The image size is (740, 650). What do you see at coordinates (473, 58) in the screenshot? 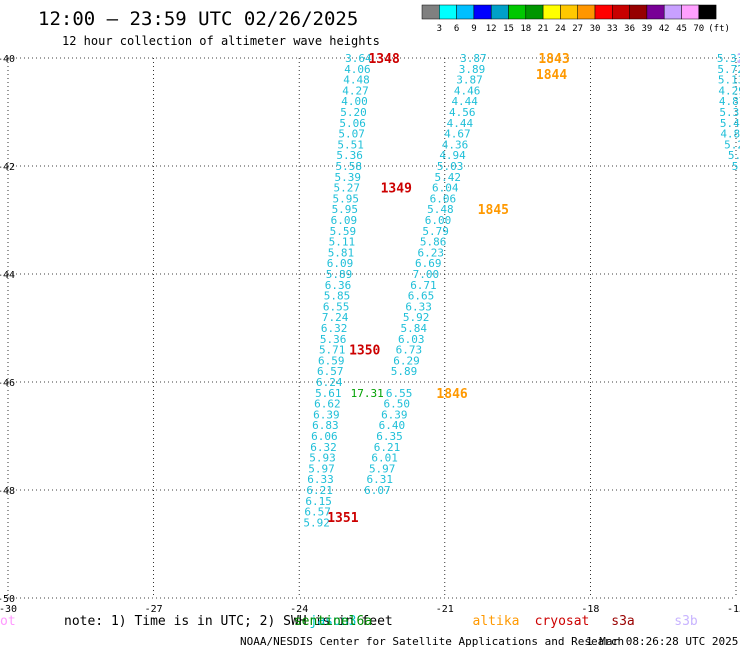
I see `wave-height-value: 3.87` at bounding box center [473, 58].